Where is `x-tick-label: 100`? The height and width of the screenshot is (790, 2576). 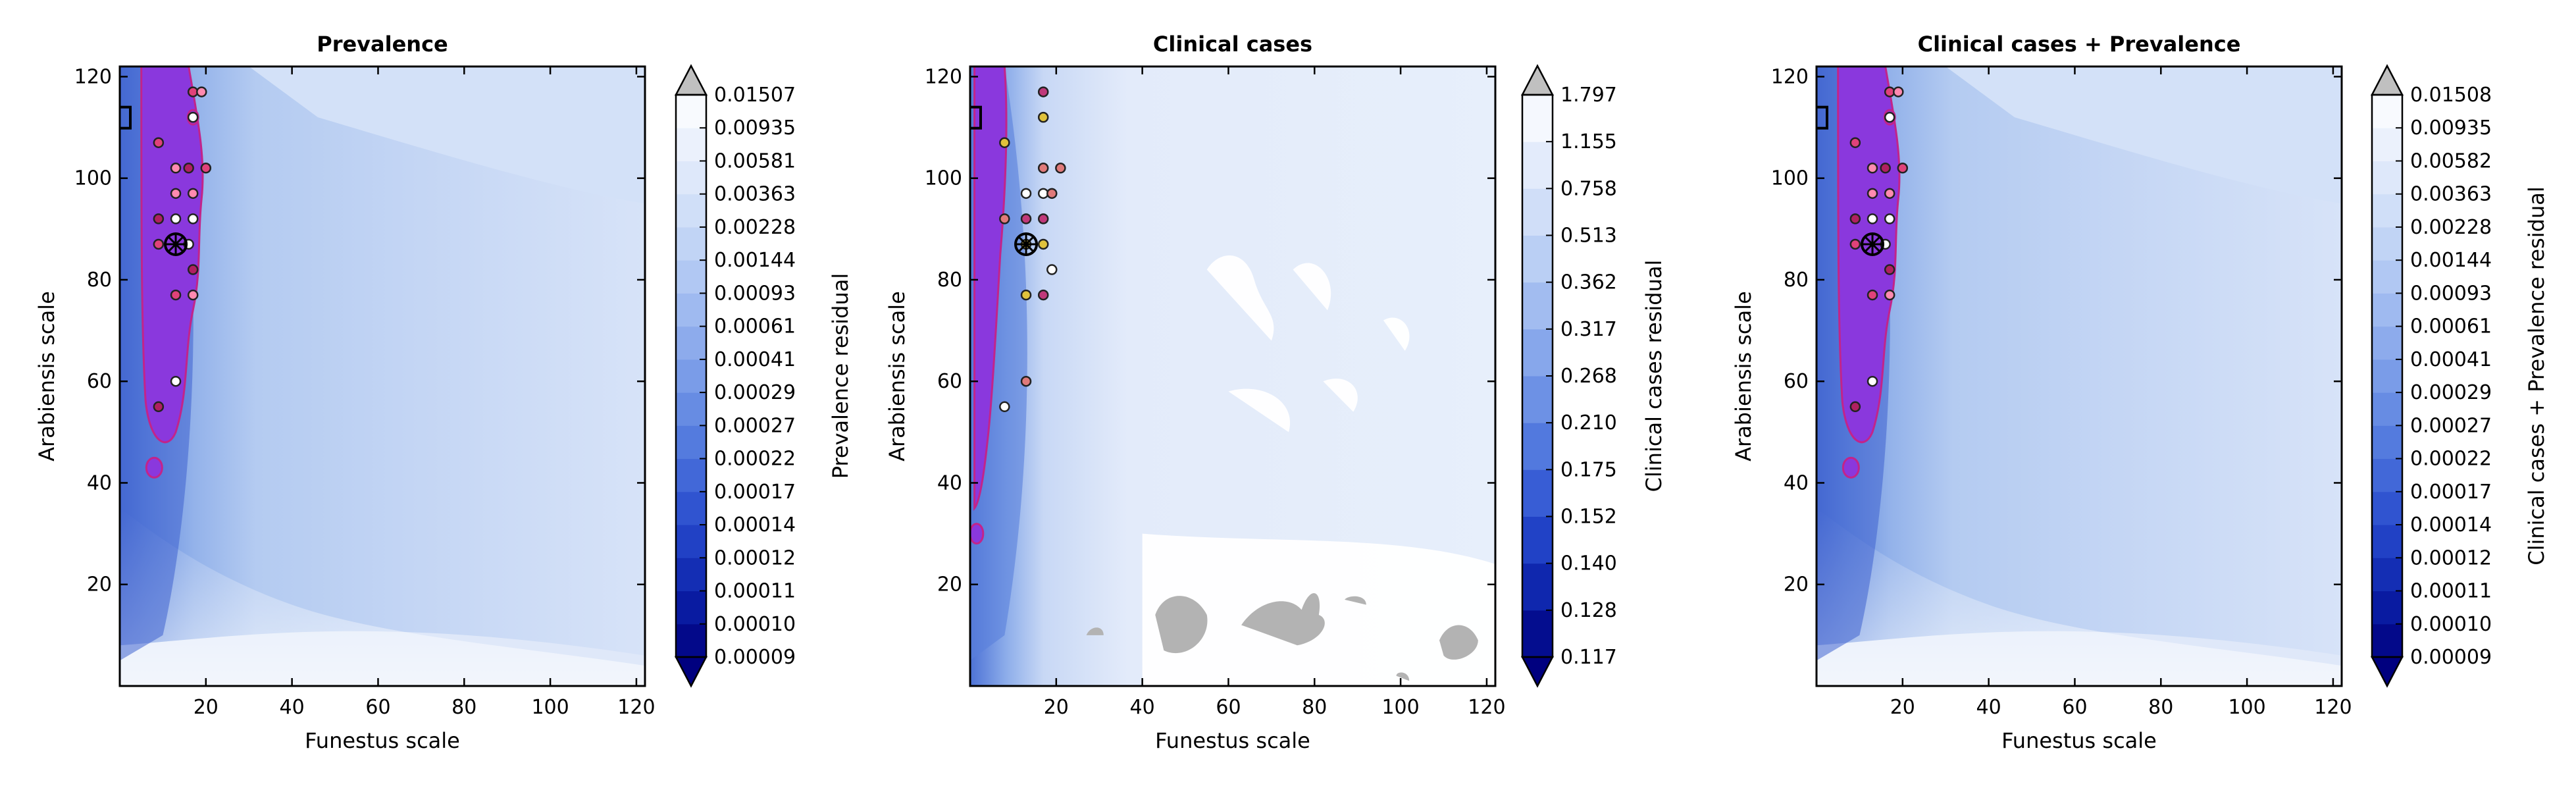
x-tick-label: 100 is located at coordinates (550, 708).